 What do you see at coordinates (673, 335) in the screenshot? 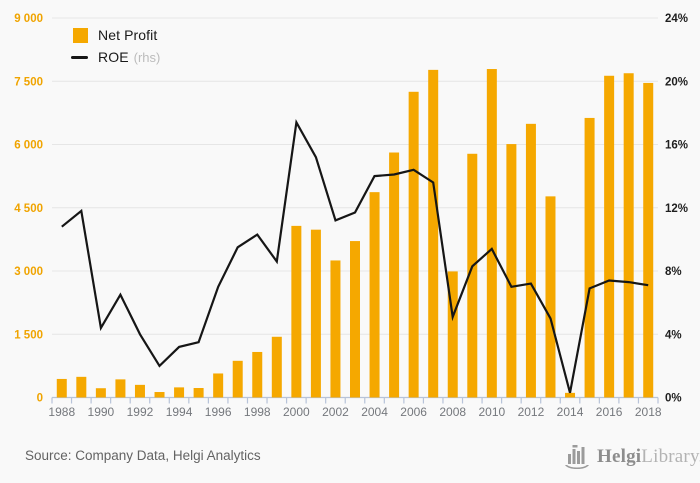
I see `y-axis-label-right: 4%` at bounding box center [673, 335].